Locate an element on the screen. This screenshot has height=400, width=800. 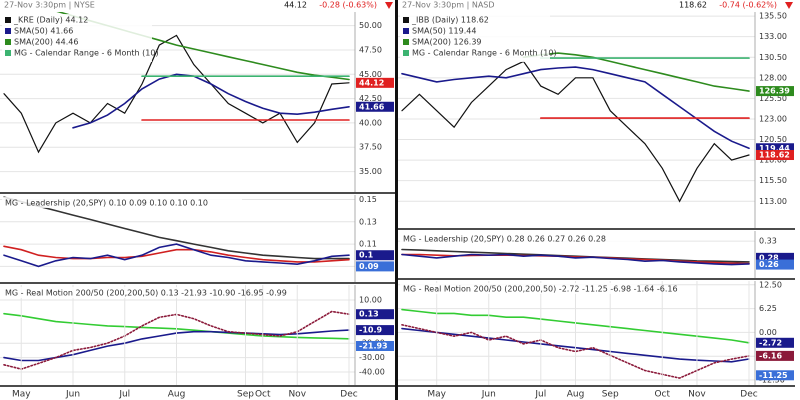
value-badge-label: 118.62 is located at coordinates (774, 155).